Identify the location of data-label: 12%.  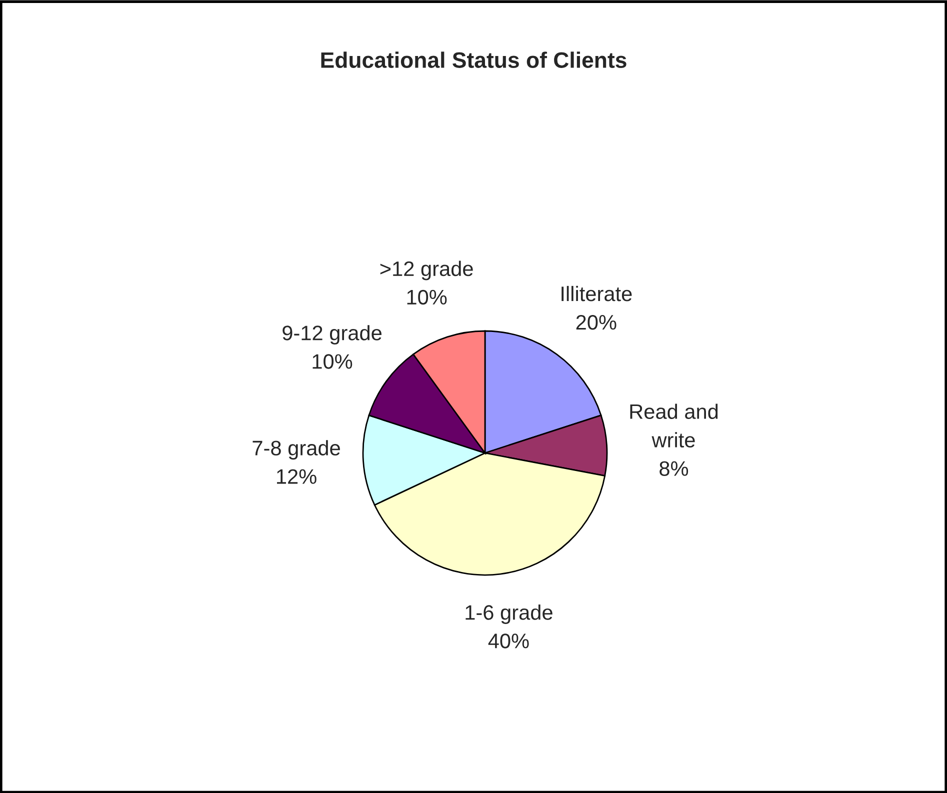
(296, 476).